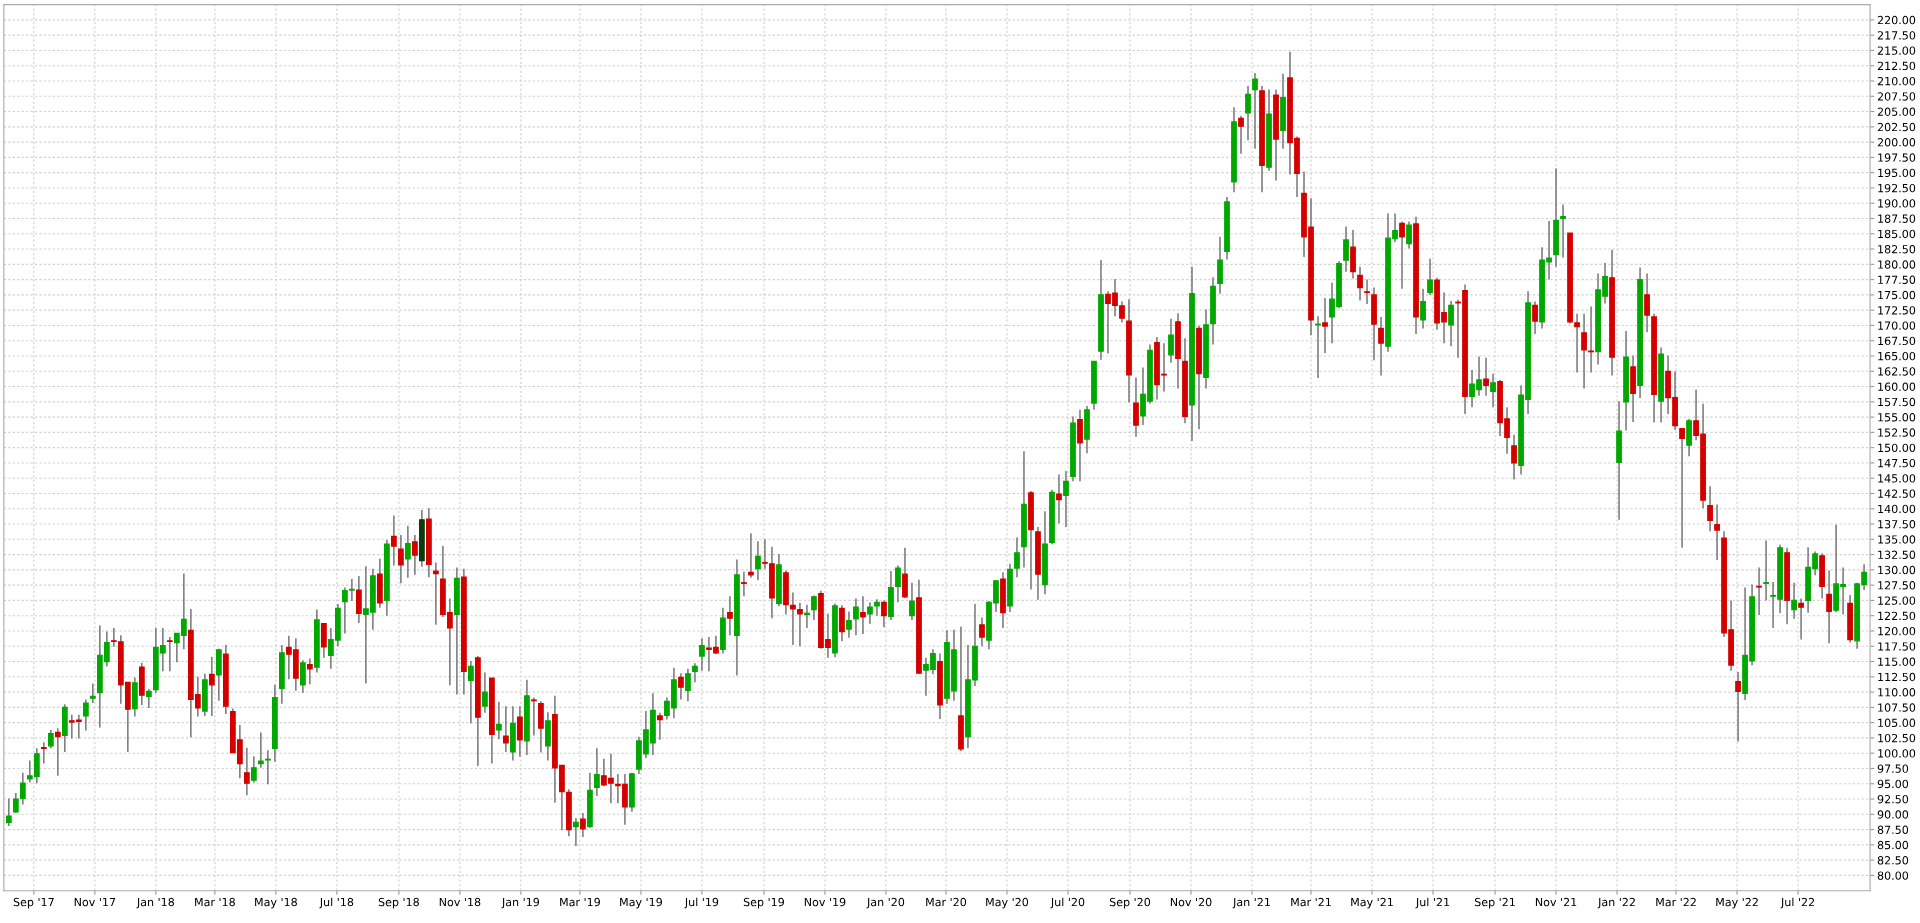 This screenshot has width=1920, height=923. Describe the element at coordinates (1896, 96) in the screenshot. I see `y-tick-label: 207.50` at that location.